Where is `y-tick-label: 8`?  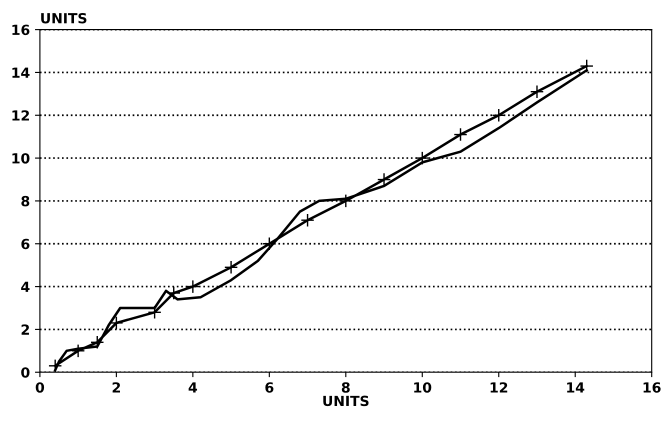
y-tick-label: 8 is located at coordinates (25, 201).